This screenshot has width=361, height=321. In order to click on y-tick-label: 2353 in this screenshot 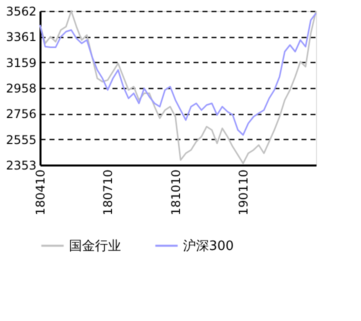, I will do `click(21, 165)`.